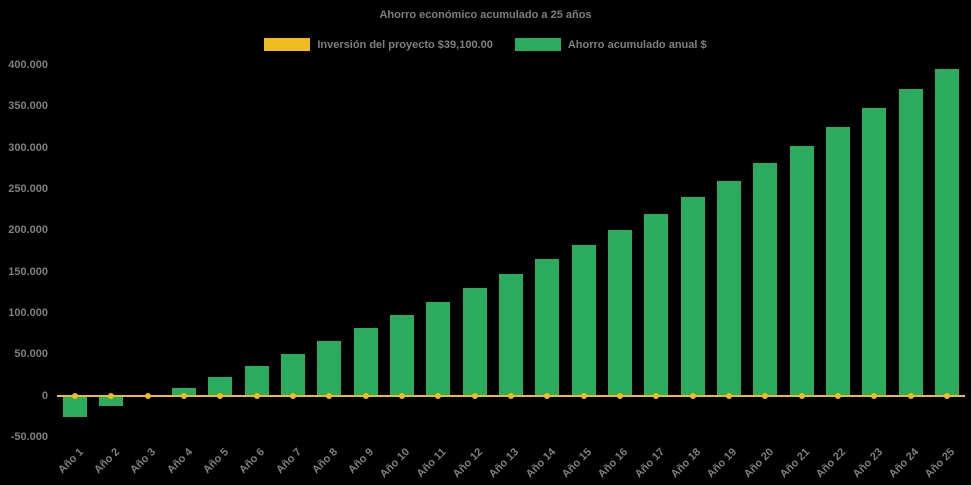  Describe the element at coordinates (613, 463) in the screenshot. I see `x-axis-label-año-16: Año 16` at that location.